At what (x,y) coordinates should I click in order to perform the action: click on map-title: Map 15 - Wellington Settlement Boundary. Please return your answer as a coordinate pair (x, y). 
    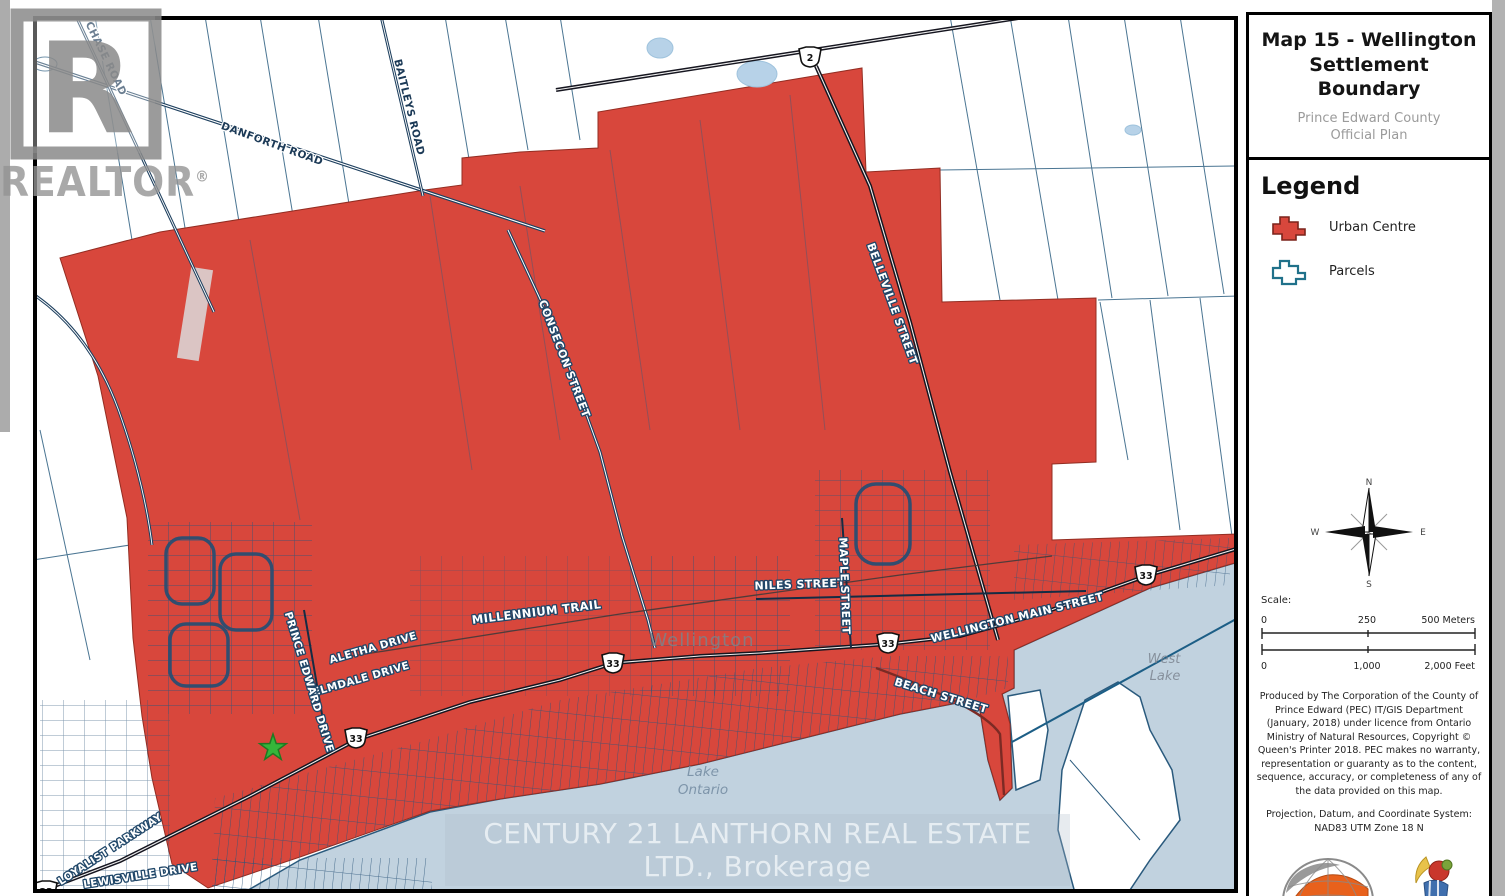
    Looking at the image, I should click on (1369, 65).